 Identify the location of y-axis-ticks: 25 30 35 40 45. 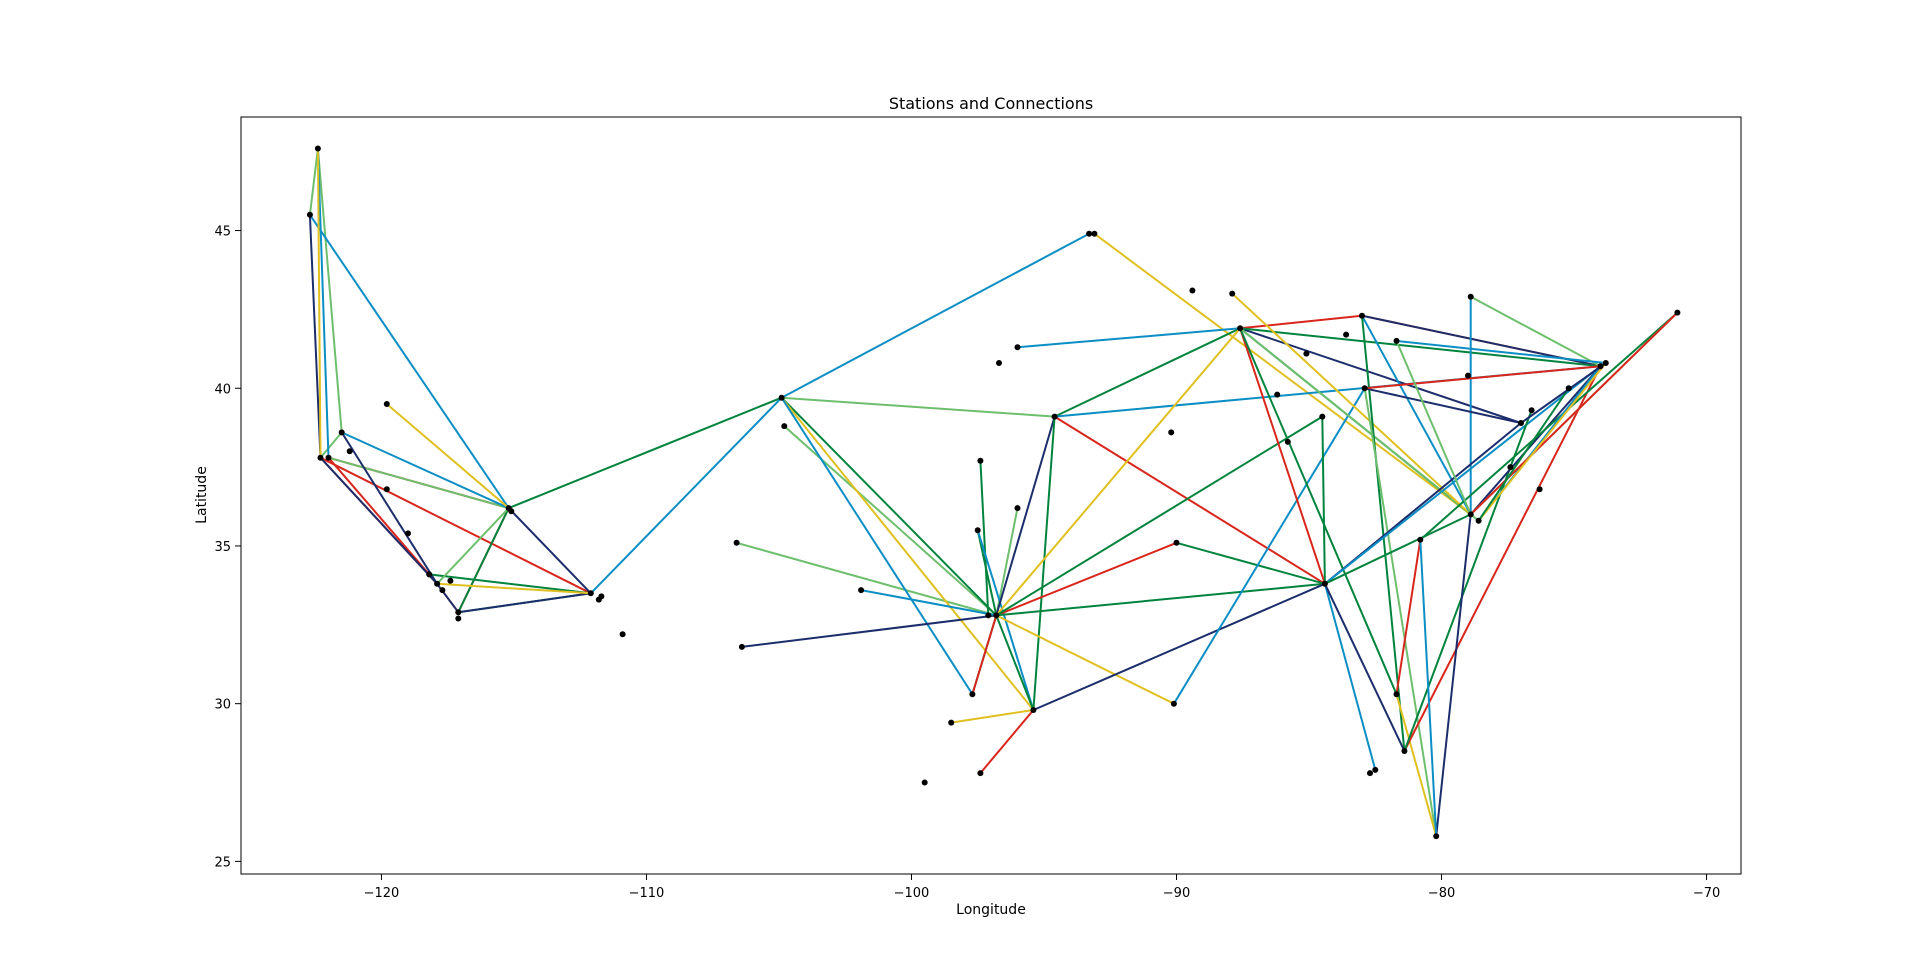
(227, 547).